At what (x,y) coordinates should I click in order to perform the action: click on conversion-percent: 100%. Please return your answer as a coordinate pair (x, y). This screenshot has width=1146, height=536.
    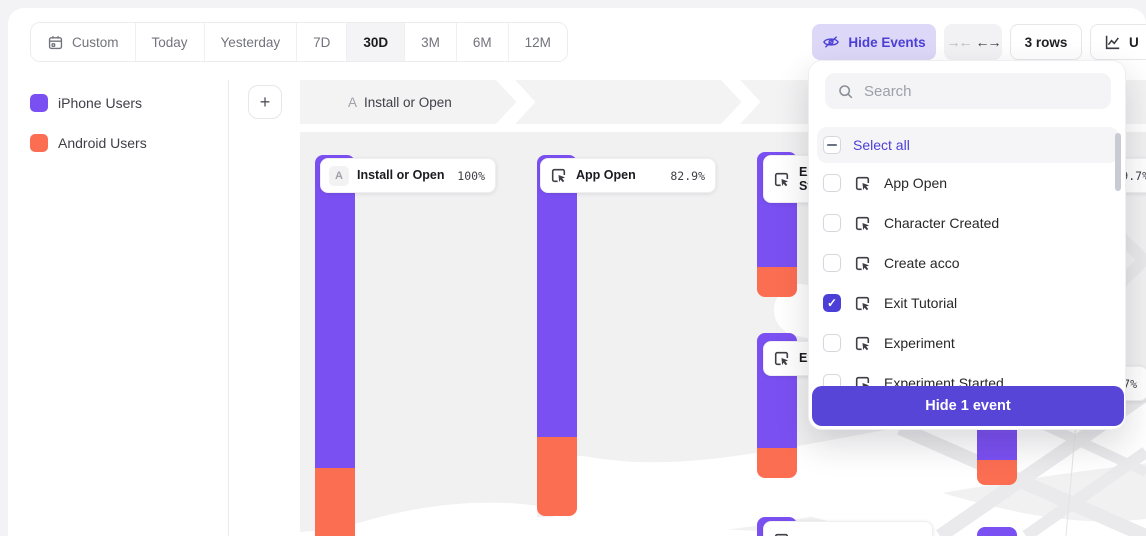
    Looking at the image, I should click on (471, 175).